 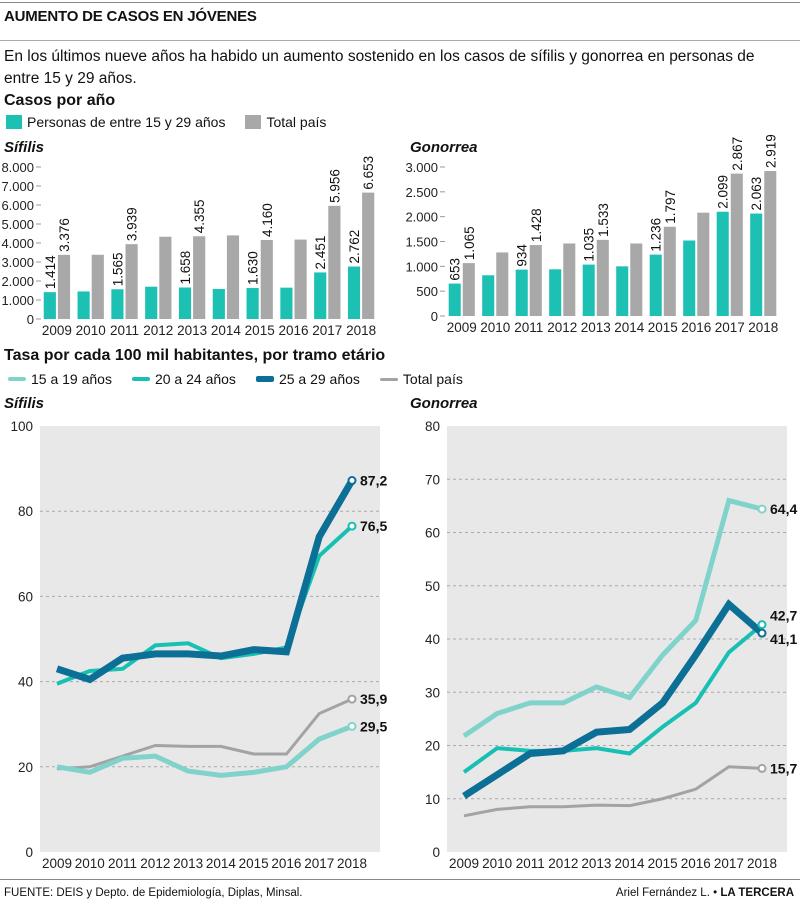 What do you see at coordinates (373, 699) in the screenshot?
I see `end-value-label: 35,9` at bounding box center [373, 699].